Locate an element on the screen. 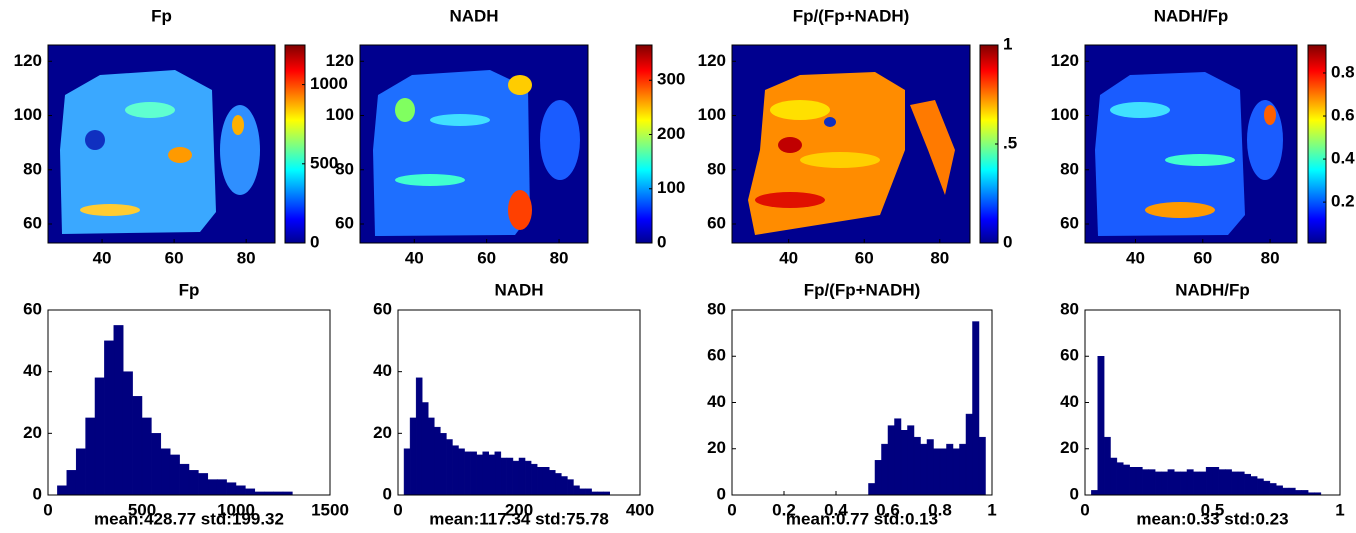  x-tick-label: 0.8 is located at coordinates (940, 509).